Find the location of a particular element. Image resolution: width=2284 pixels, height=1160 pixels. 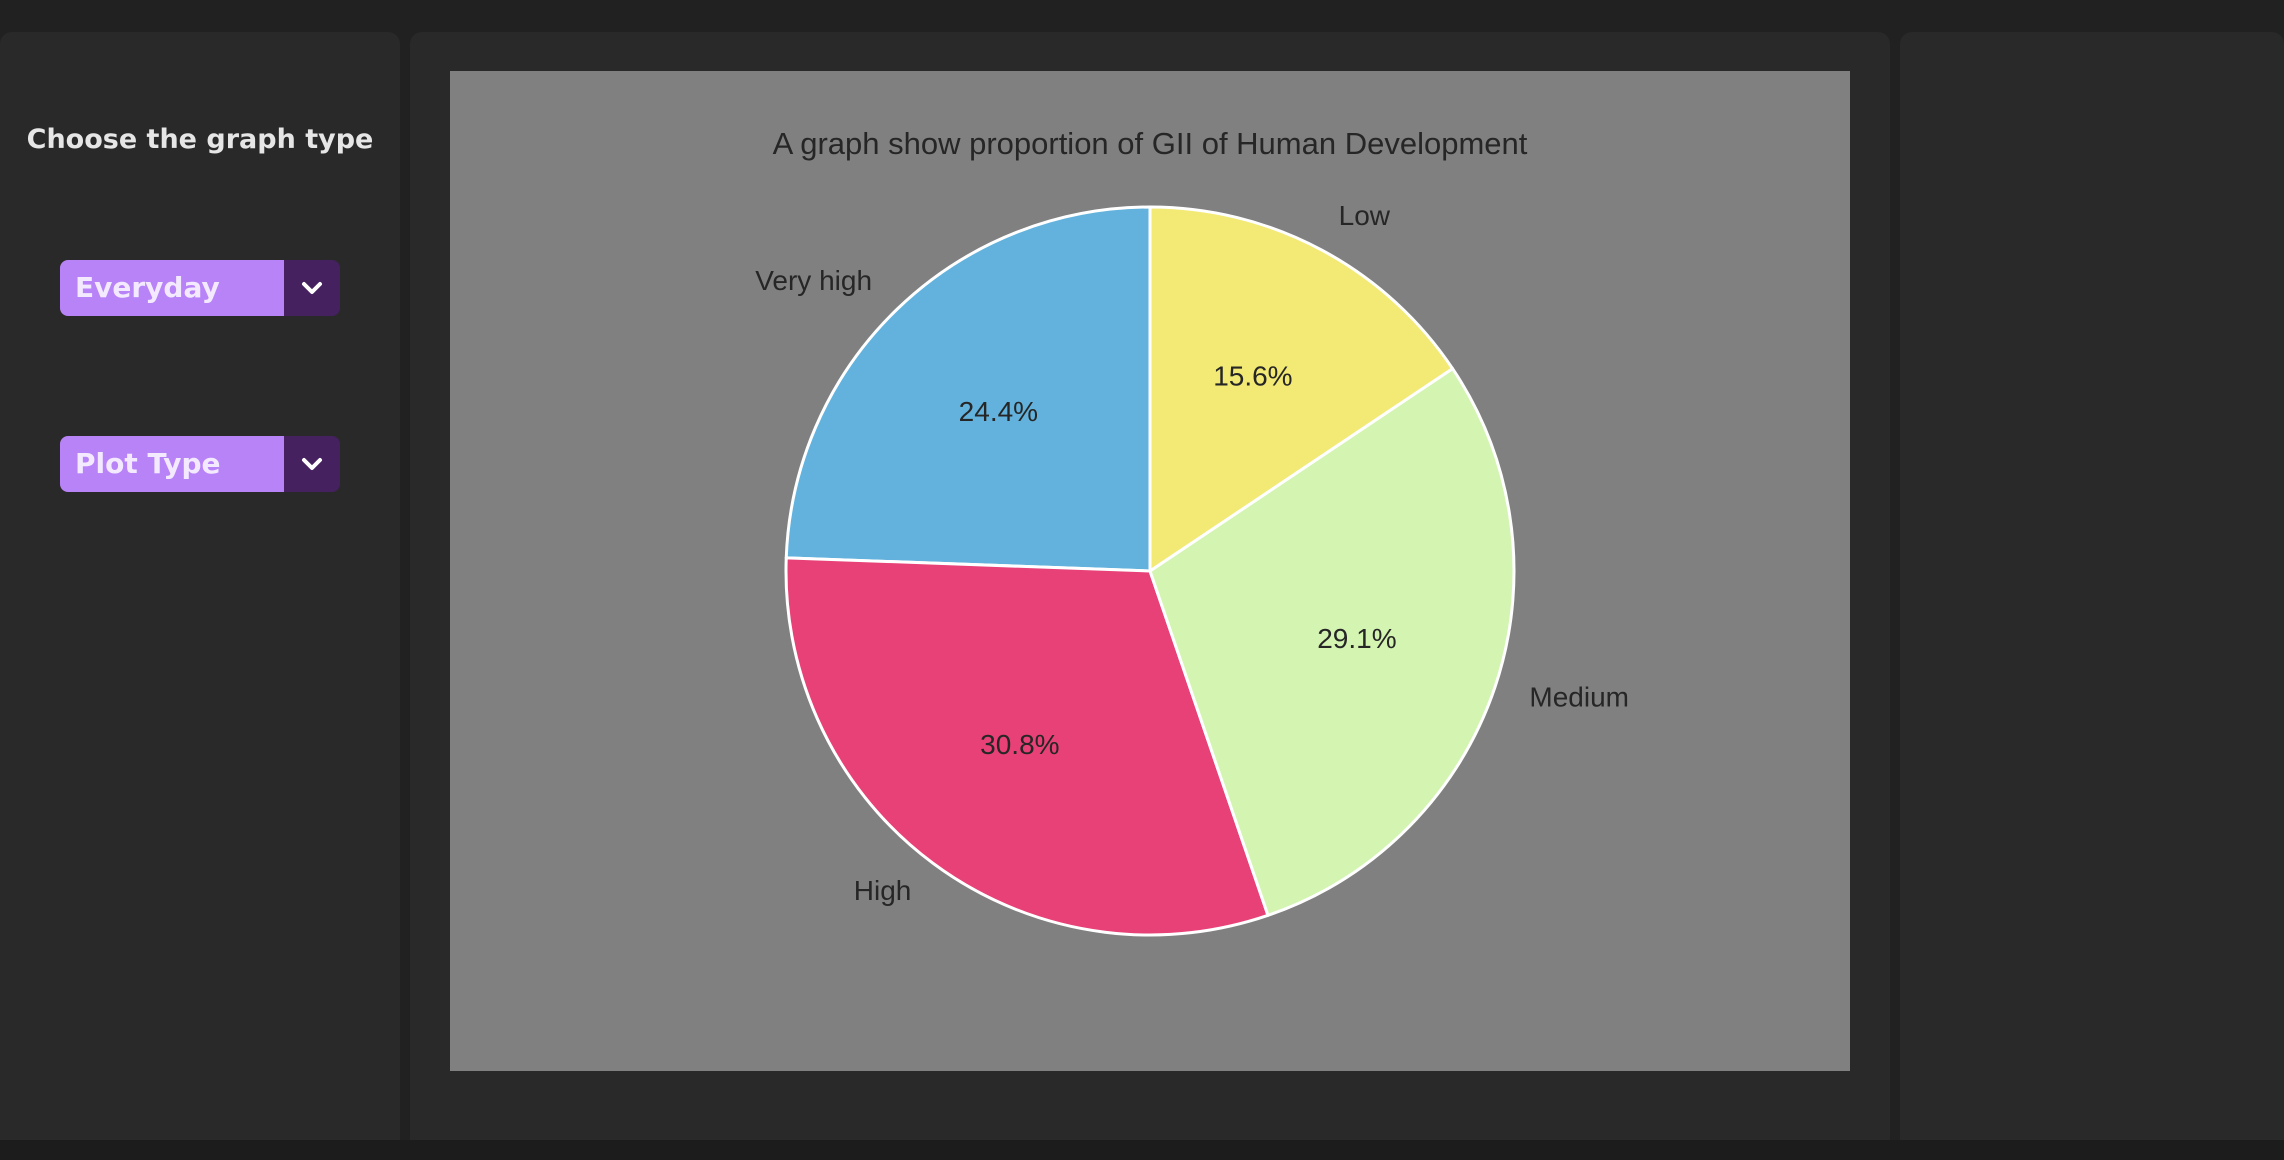

plot-type-dropdown: Plot Type is located at coordinates (200, 464).